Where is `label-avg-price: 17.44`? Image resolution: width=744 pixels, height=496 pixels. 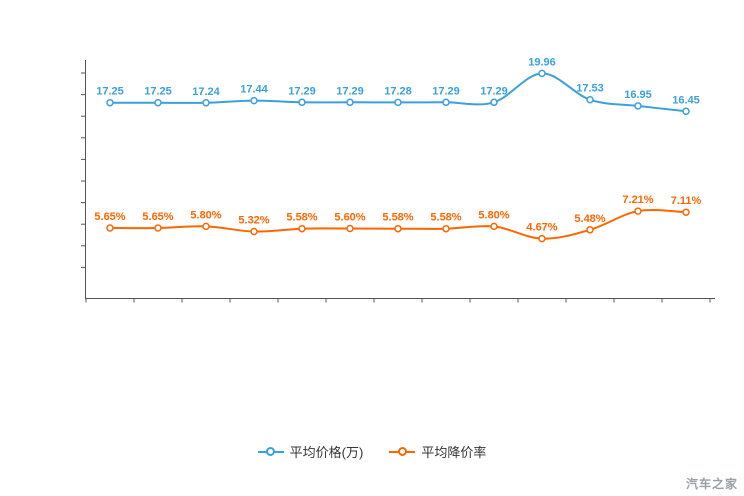
label-avg-price: 17.44 is located at coordinates (254, 90).